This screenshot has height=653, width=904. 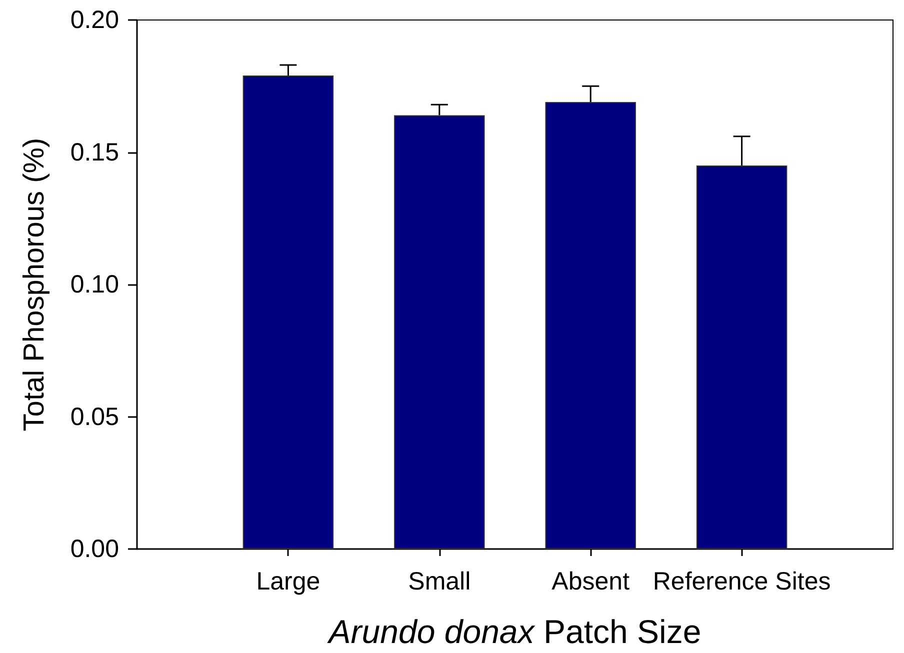 I want to click on y-tick-label: 0.20, so click(x=94, y=20).